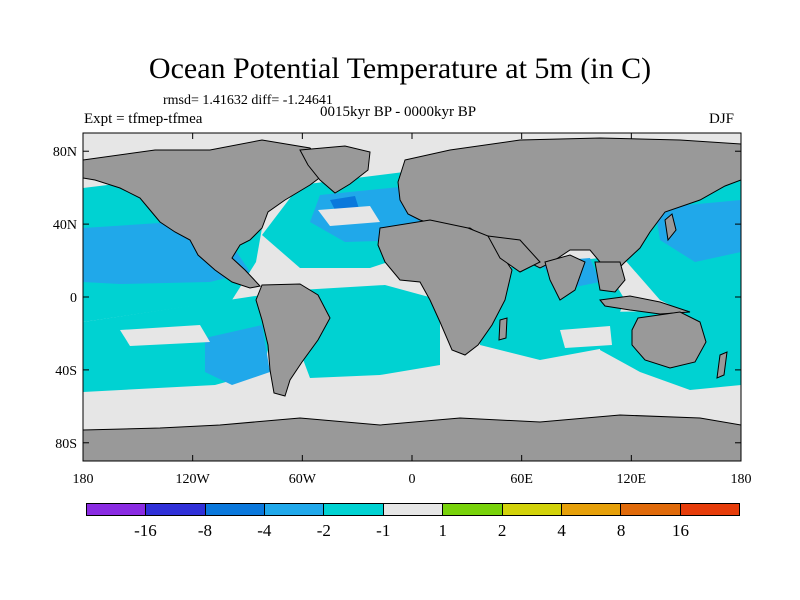 Image resolution: width=800 pixels, height=600 pixels. Describe the element at coordinates (561, 530) in the screenshot. I see `colorbar-label: 4` at that location.